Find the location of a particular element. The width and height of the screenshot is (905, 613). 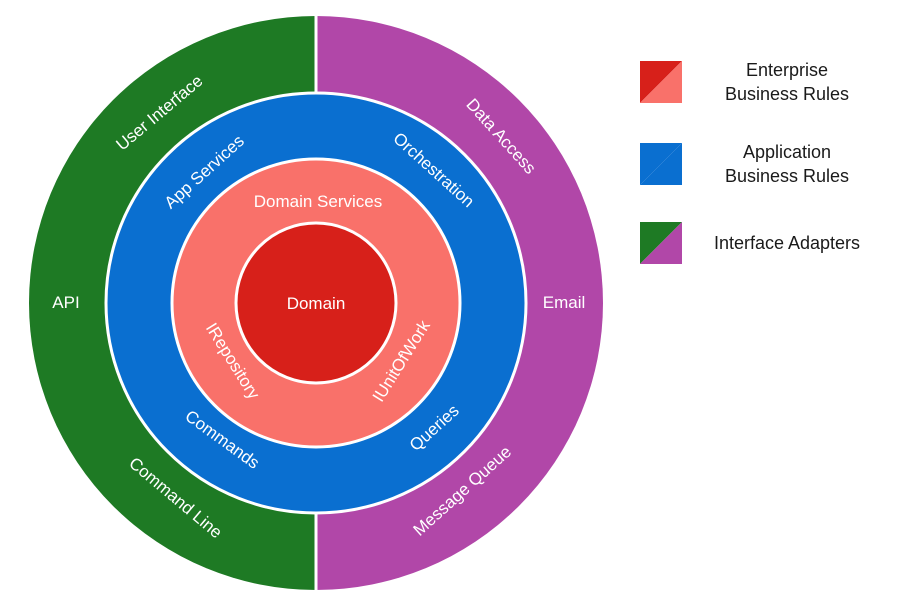

domain-label: Domain is located at coordinates (316, 303).